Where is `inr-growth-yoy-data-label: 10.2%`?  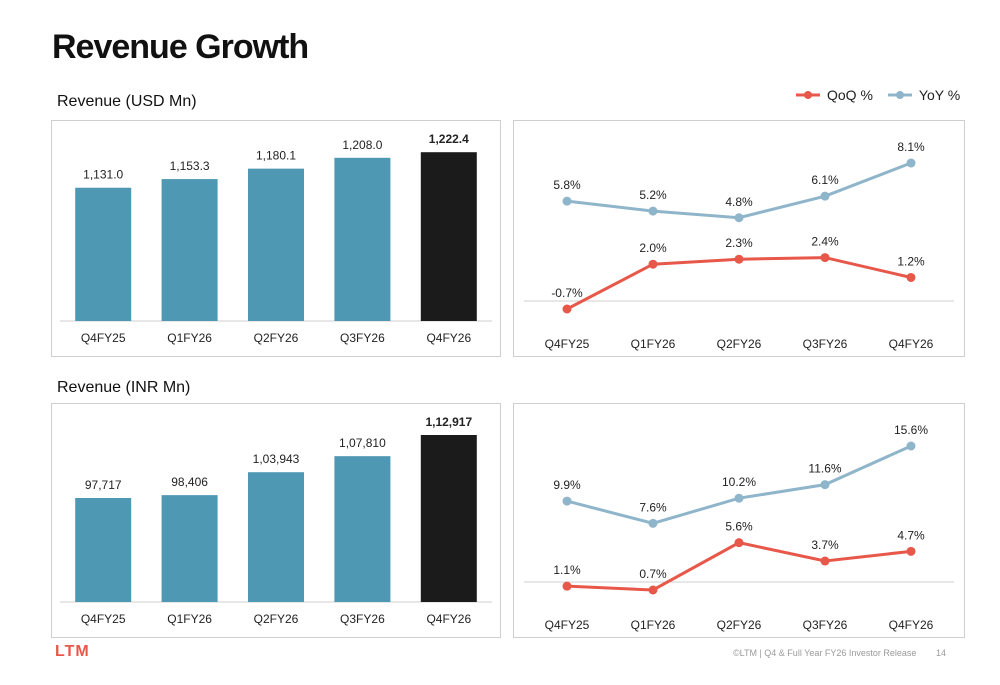 inr-growth-yoy-data-label: 10.2% is located at coordinates (739, 482).